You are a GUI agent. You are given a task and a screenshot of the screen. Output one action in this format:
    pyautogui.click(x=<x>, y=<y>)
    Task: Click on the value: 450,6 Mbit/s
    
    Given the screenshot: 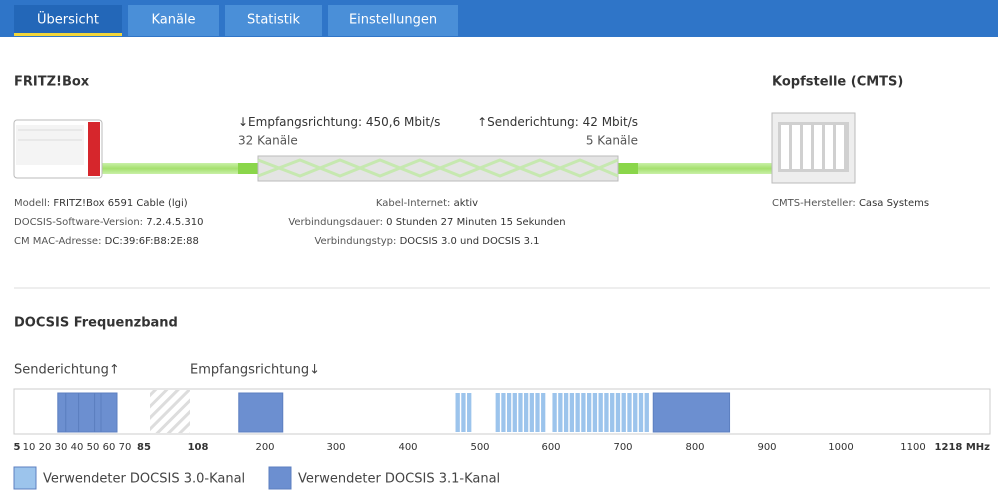 What is the action you would take?
    pyautogui.click(x=403, y=122)
    